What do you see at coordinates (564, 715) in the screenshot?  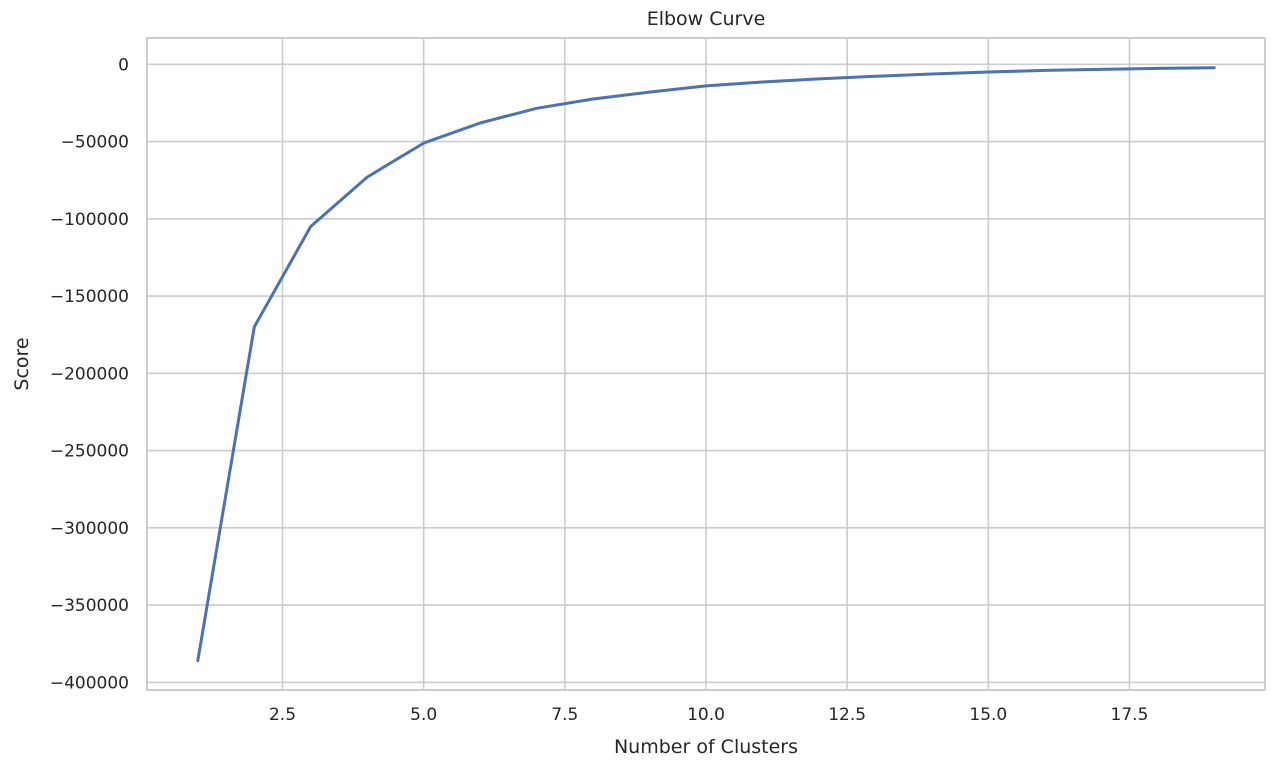 I see `x-tick-label: 7.5` at bounding box center [564, 715].